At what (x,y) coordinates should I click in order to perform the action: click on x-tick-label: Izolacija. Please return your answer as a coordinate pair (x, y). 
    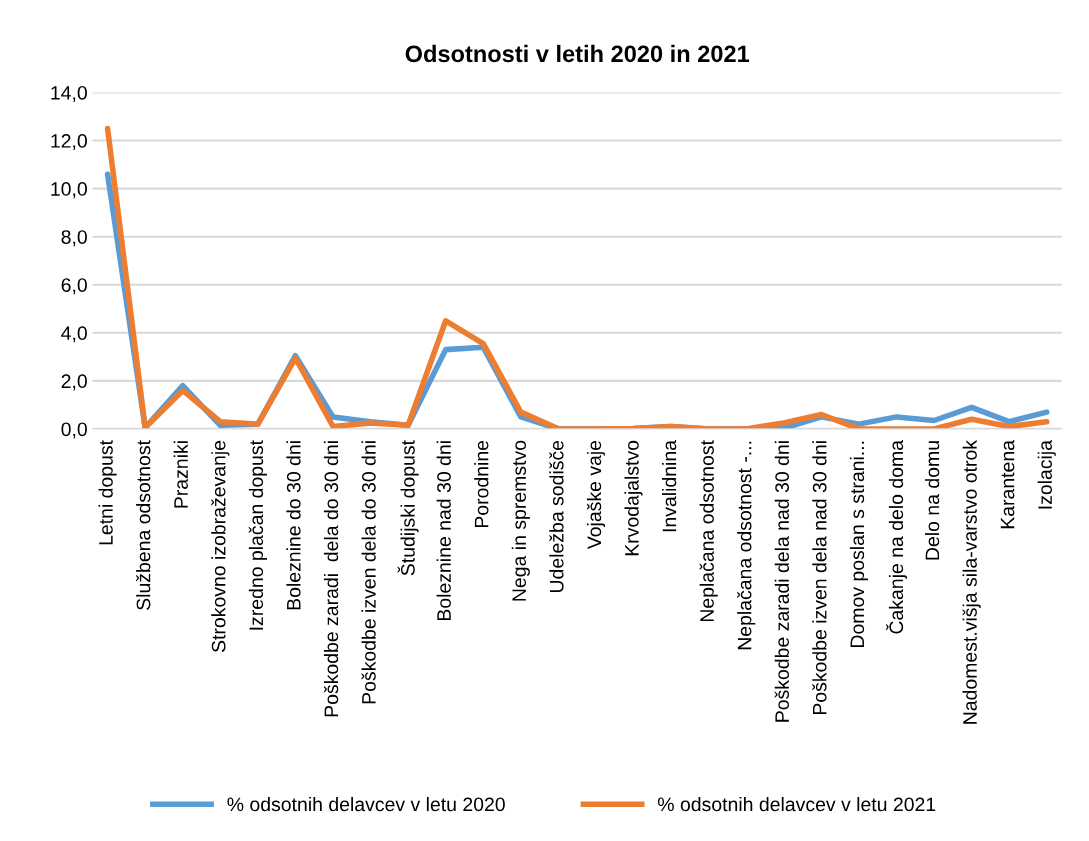
    Looking at the image, I should click on (1046, 474).